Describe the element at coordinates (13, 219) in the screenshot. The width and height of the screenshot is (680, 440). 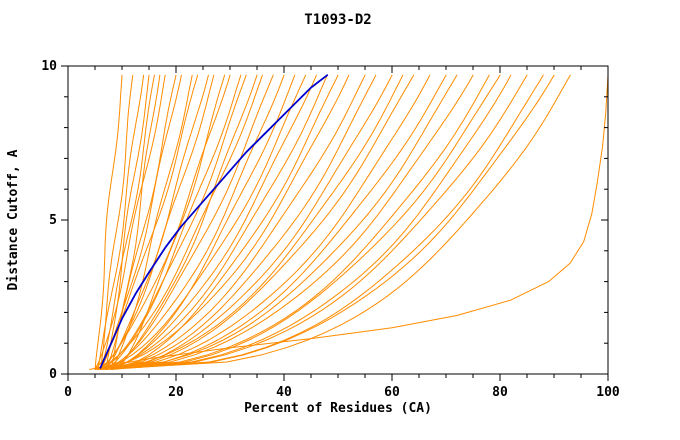
I see `y-axis-label: Distance Cutoff, A` at that location.